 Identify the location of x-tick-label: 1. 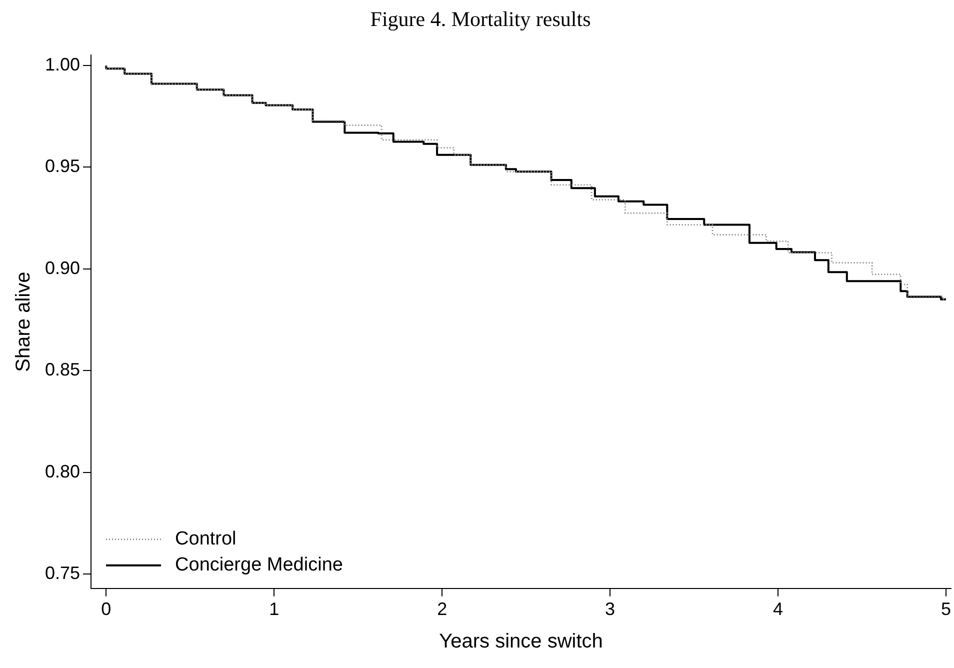
(274, 609).